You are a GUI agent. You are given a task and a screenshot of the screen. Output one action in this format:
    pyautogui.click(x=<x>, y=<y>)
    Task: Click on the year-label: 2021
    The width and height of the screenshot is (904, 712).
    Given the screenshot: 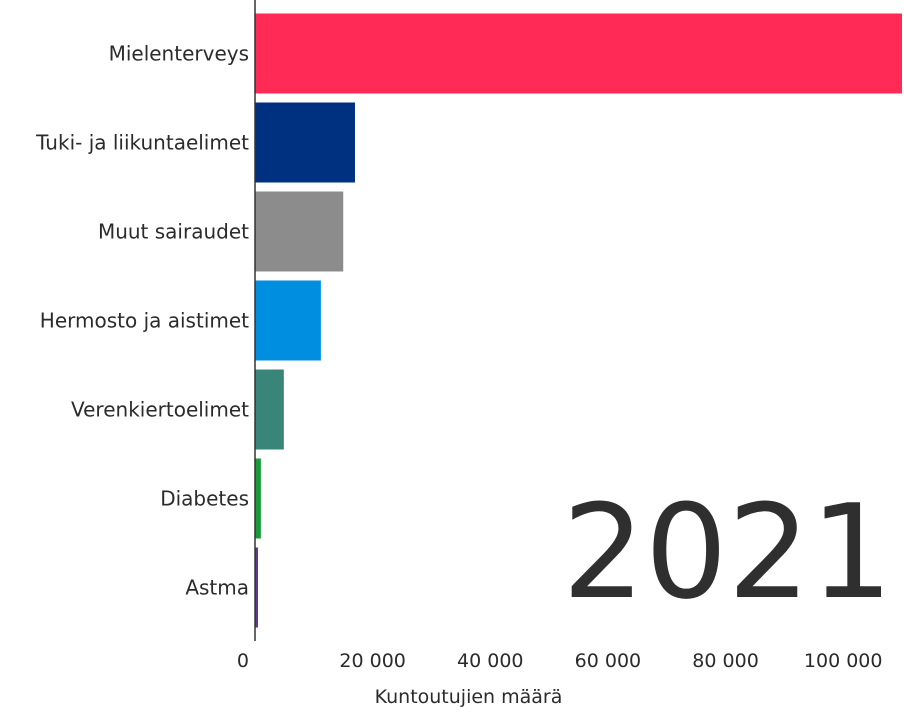 What is the action you would take?
    pyautogui.click(x=727, y=552)
    